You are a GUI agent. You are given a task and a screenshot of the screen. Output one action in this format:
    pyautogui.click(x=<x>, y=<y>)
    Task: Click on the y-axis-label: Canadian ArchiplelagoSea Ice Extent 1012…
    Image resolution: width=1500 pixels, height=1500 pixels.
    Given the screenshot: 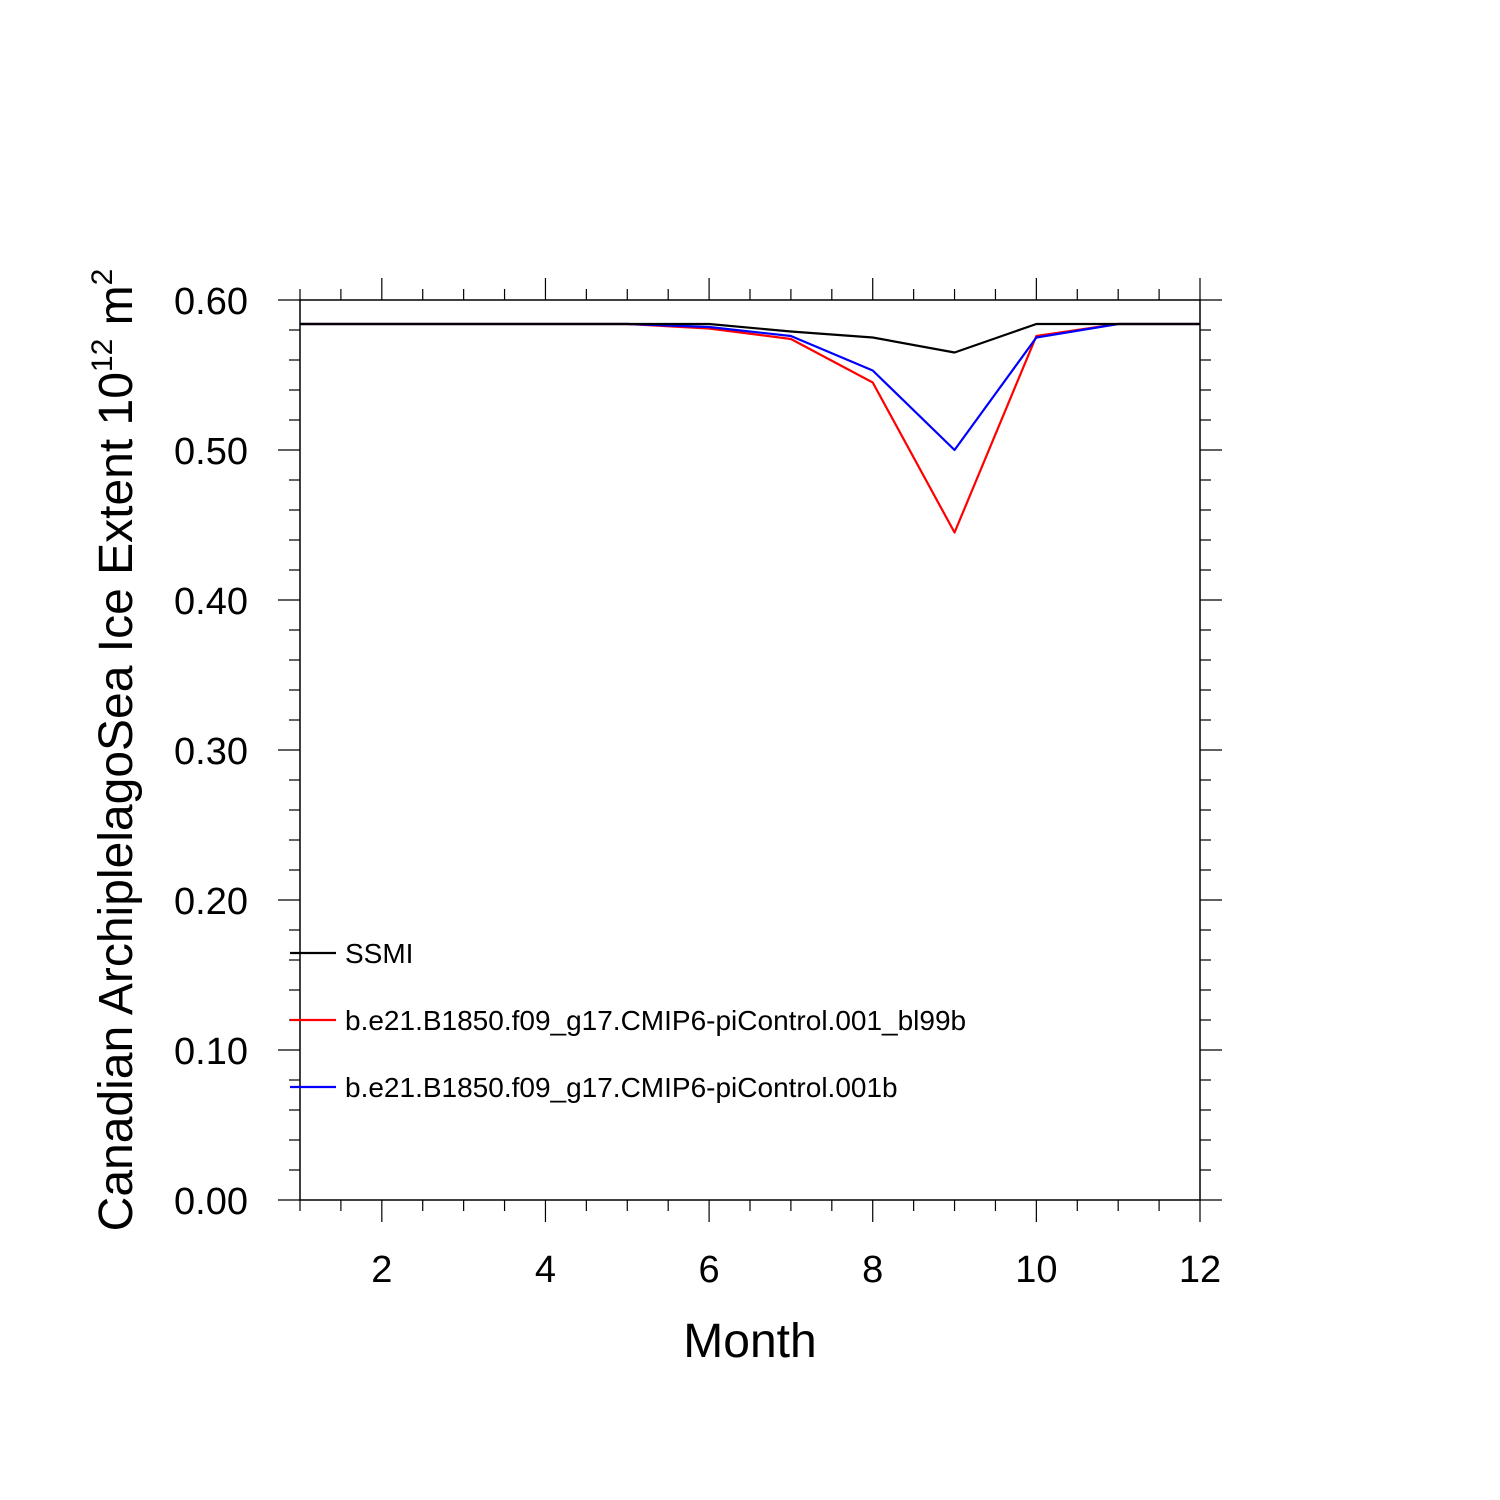 What is the action you would take?
    pyautogui.click(x=114, y=750)
    